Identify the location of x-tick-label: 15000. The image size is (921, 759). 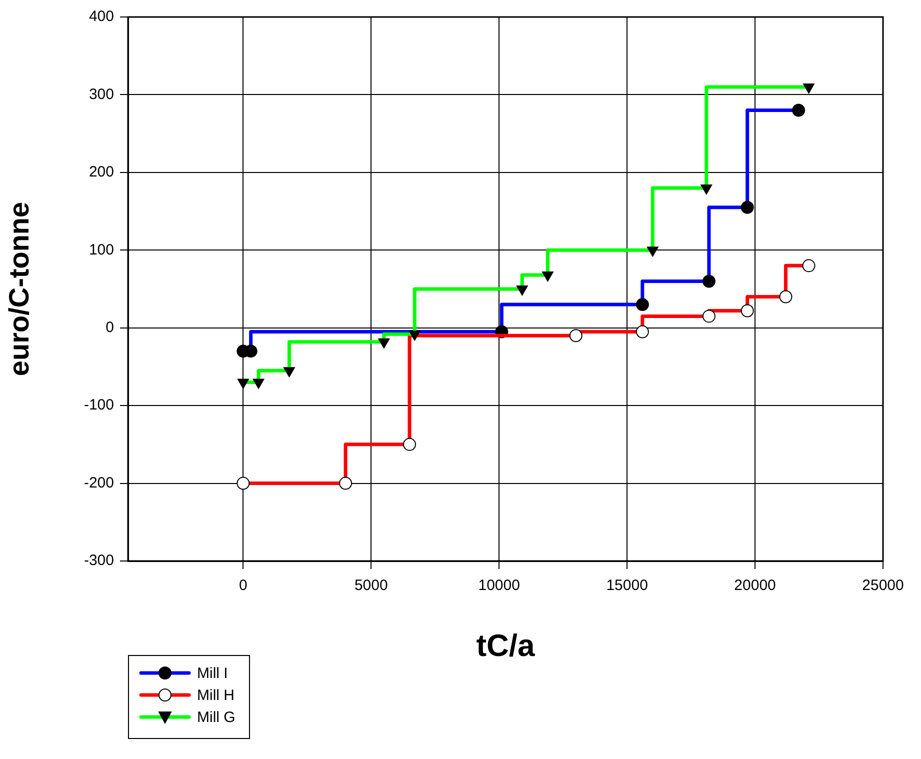
(627, 585).